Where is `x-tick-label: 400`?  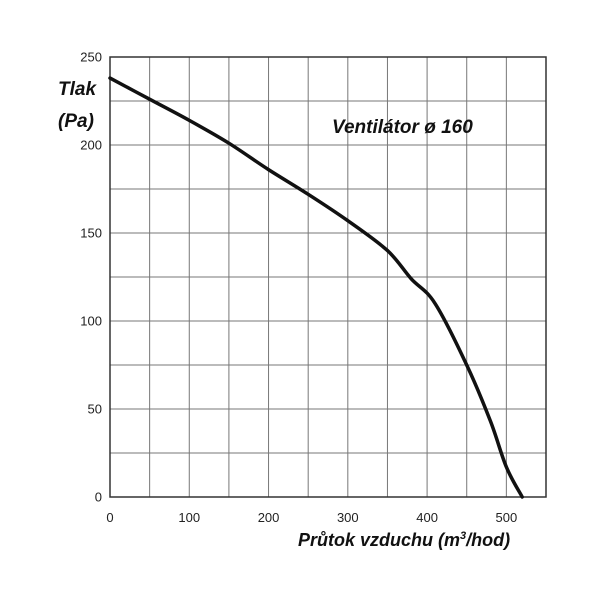 x-tick-label: 400 is located at coordinates (427, 517).